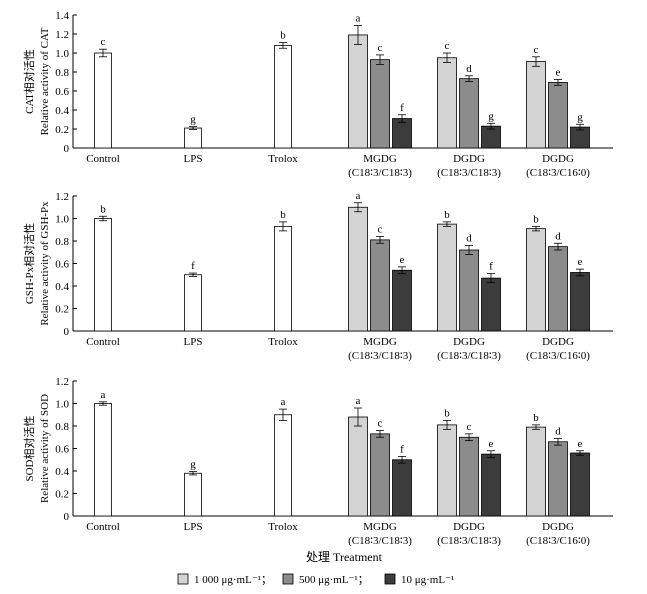 This screenshot has height=594, width=647. Describe the element at coordinates (62, 35) in the screenshot. I see `y-tick-label: 1.2` at that location.